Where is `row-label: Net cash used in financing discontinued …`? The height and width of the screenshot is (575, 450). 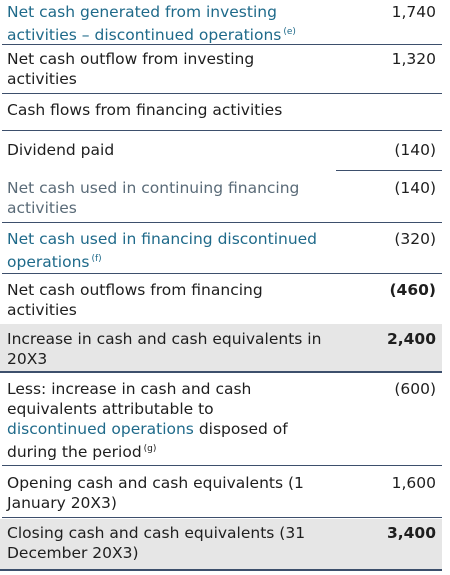 row-label: Net cash used in financing discontinued … is located at coordinates (162, 250).